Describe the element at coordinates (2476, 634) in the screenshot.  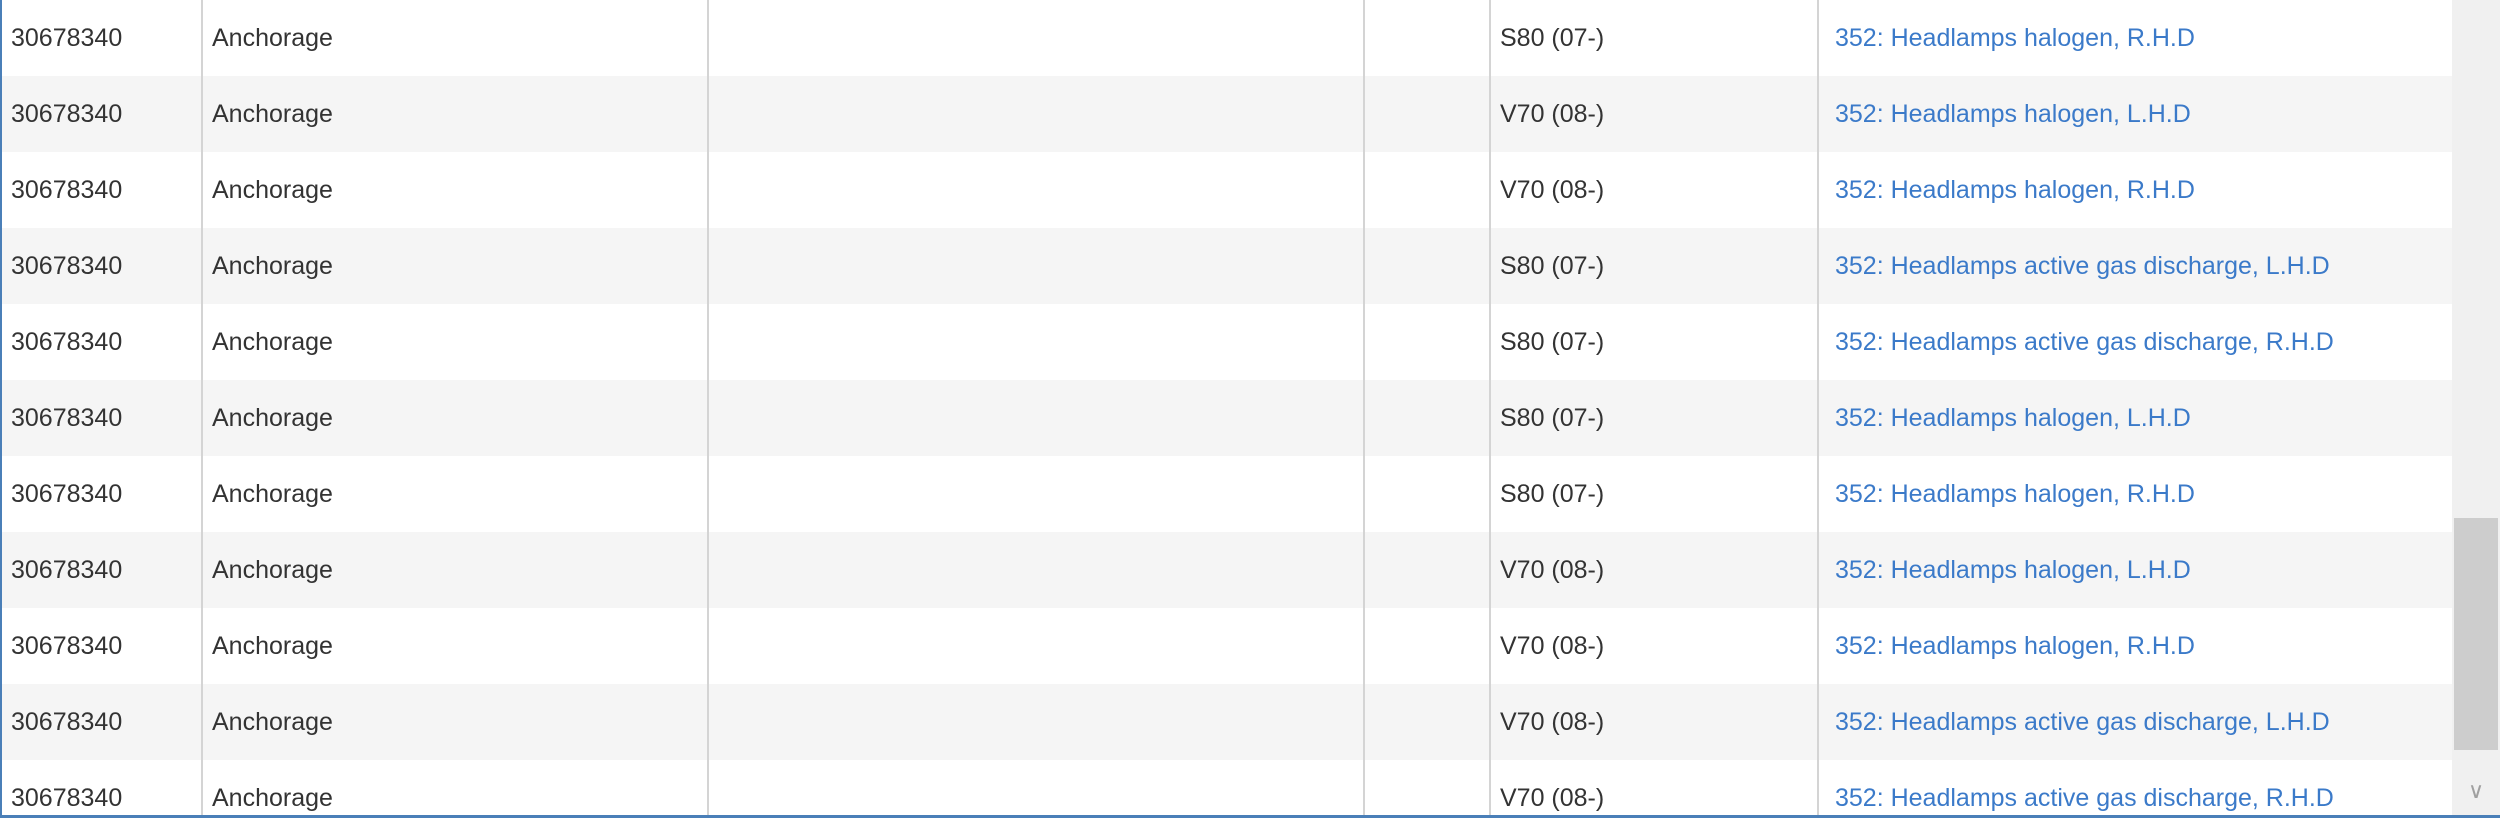
I see `scrollbar-thumb` at that location.